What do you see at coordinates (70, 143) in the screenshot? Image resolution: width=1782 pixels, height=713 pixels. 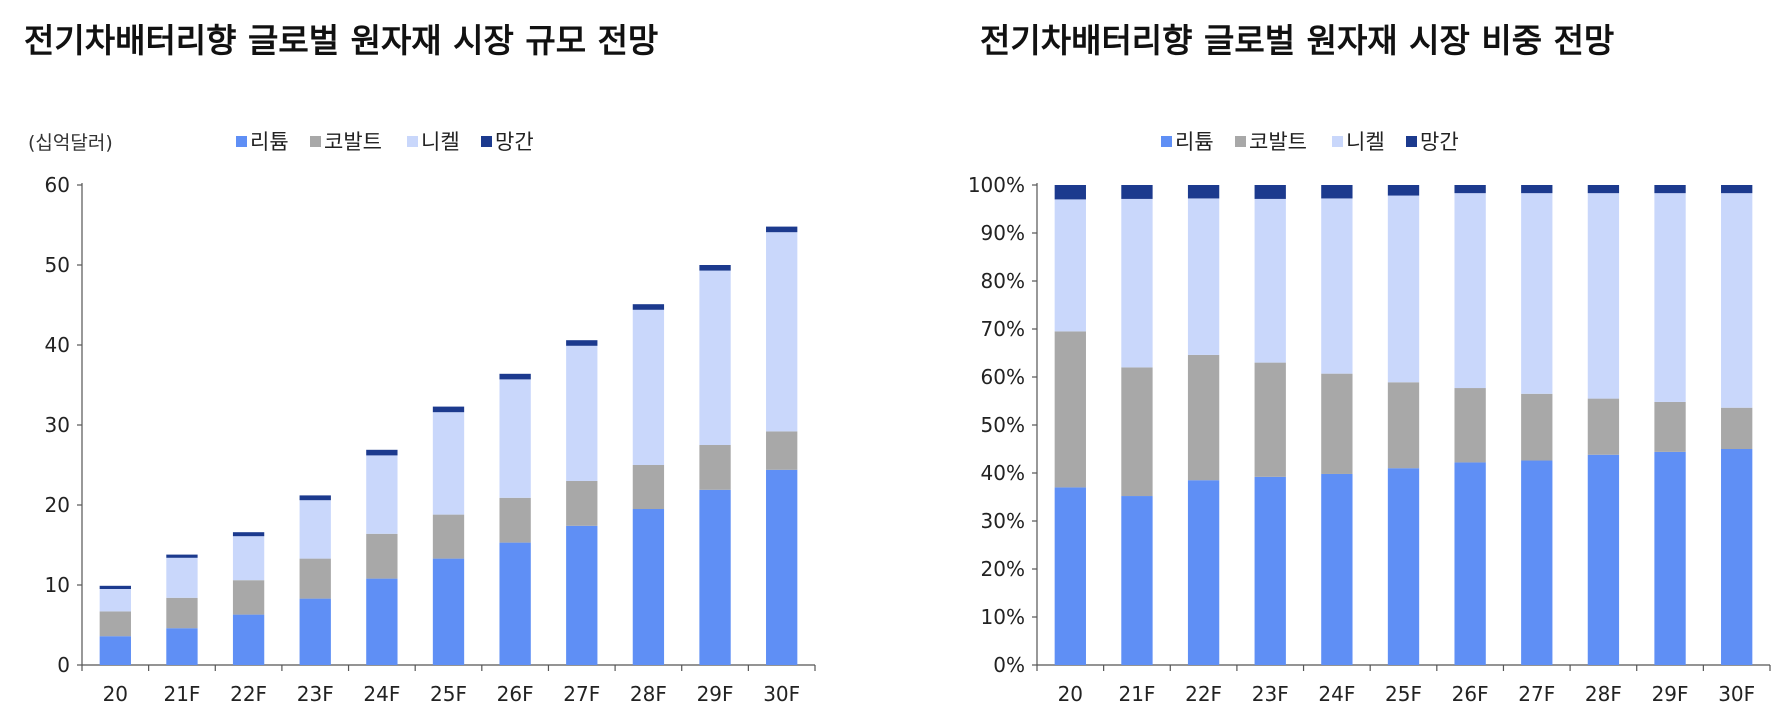 I see `unit-label: (십억달러)` at bounding box center [70, 143].